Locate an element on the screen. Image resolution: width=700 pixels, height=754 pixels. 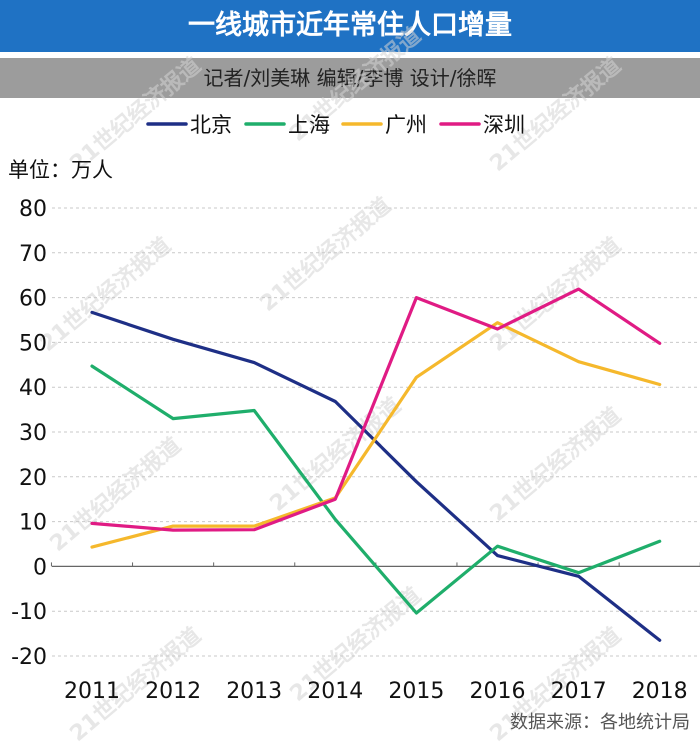
x-tick-label: 2017 is located at coordinates (579, 691).